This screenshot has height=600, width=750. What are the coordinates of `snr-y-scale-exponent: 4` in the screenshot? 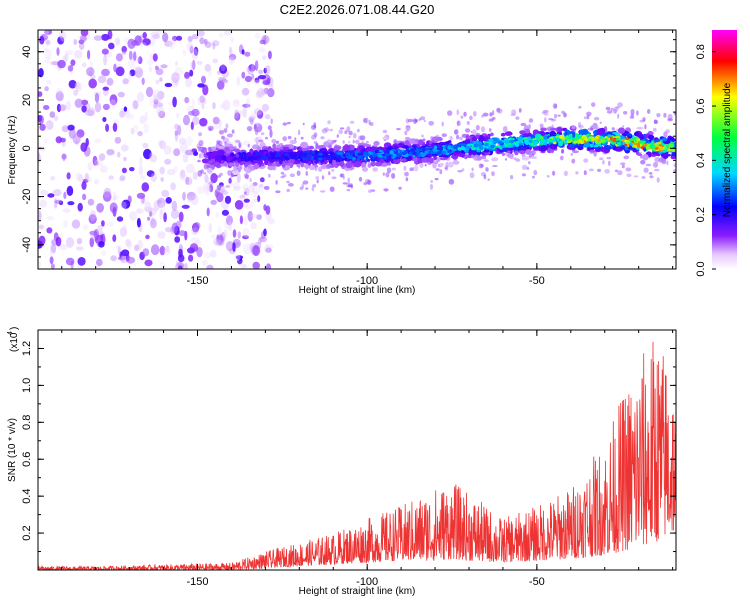 It's located at (10, 333).